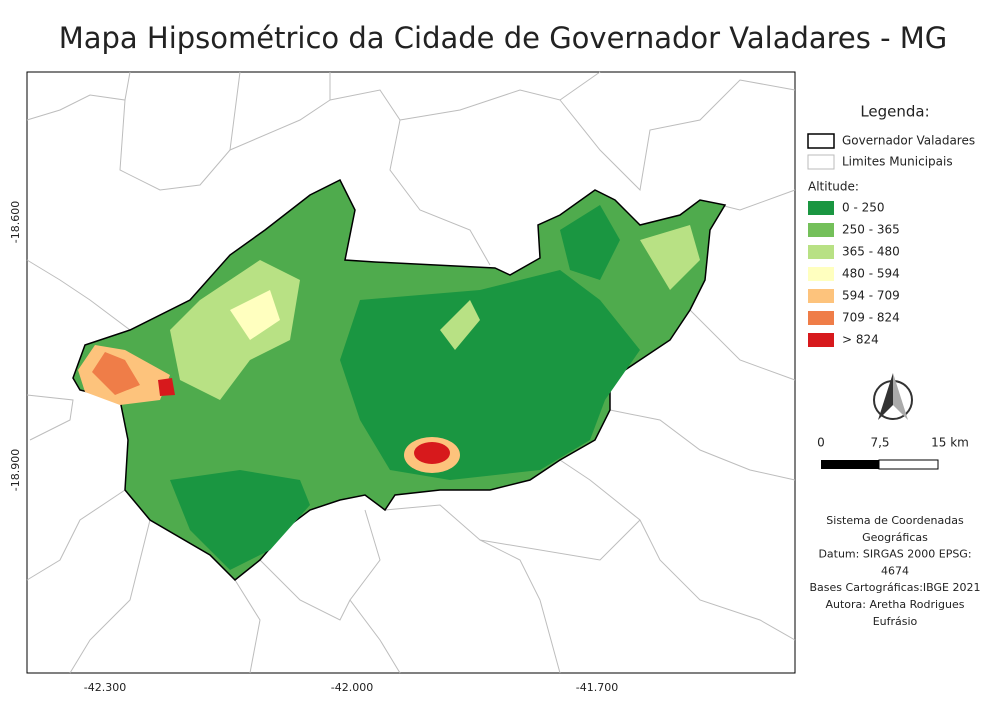  I want to click on legend-label: 0 - 250, so click(863, 208).